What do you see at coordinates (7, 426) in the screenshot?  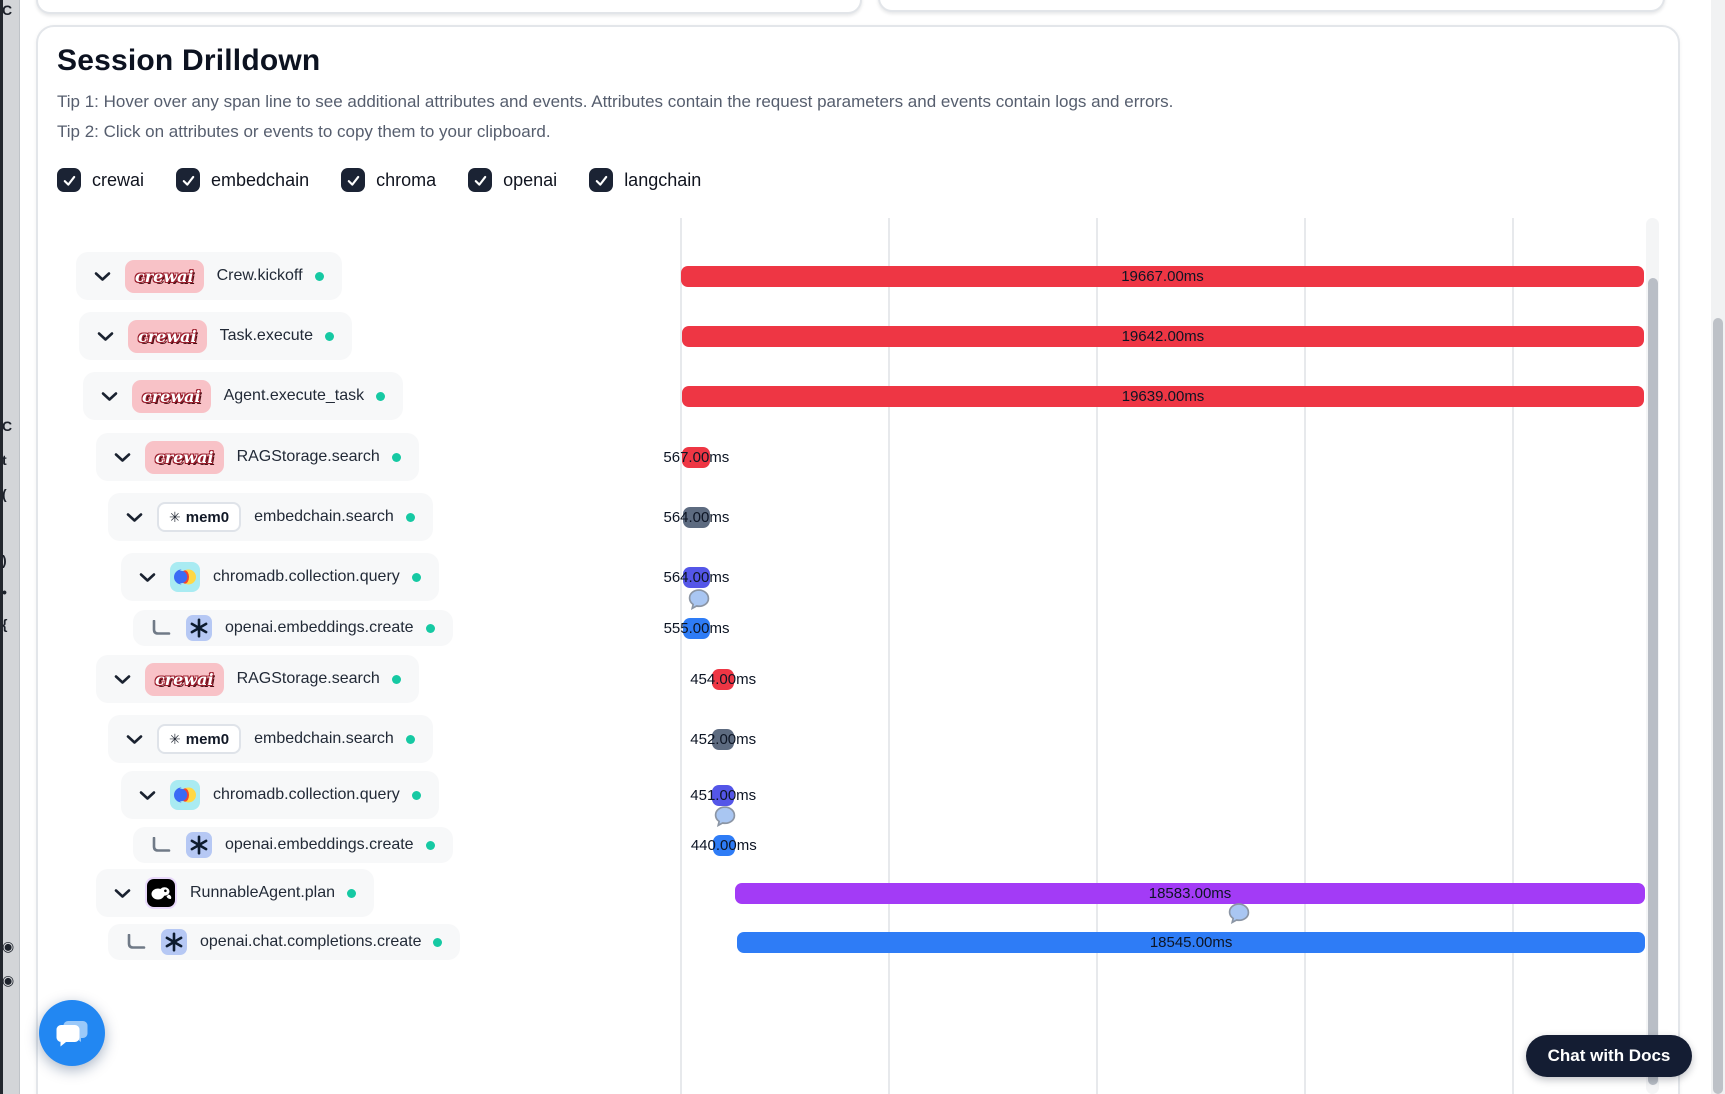 I see `background-text-fragment: C` at bounding box center [7, 426].